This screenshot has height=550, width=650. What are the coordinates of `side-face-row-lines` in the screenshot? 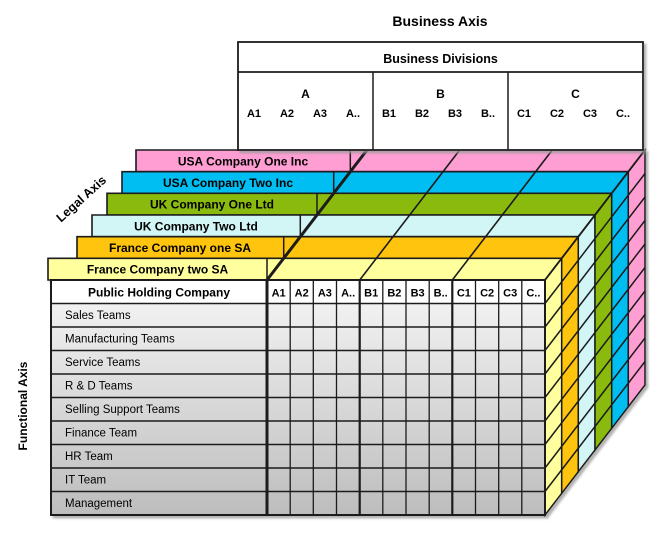 It's located at (595, 332).